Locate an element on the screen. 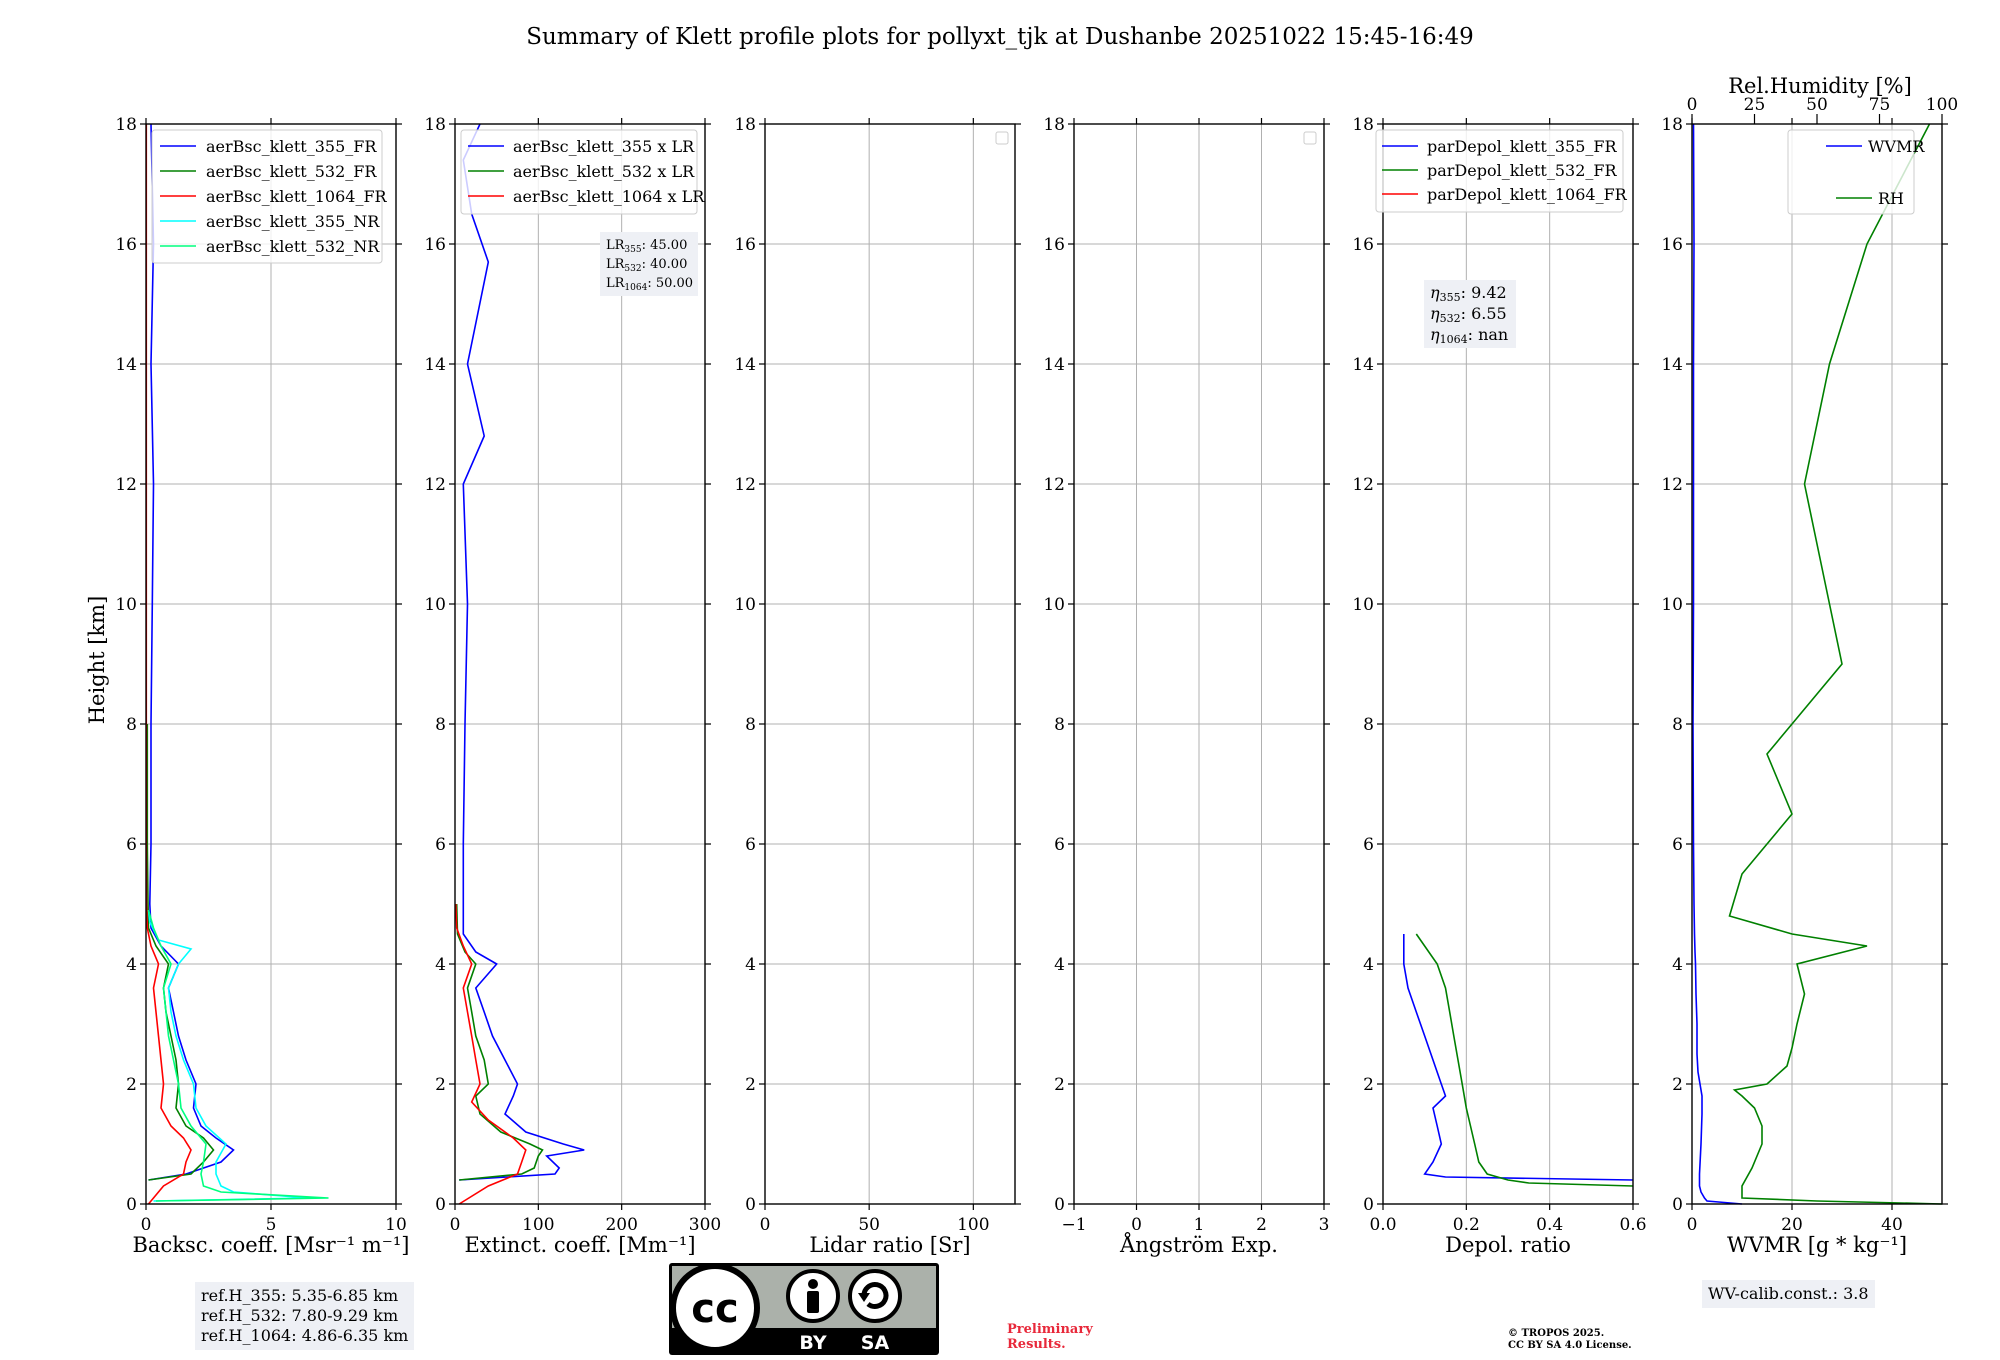 Image resolution: width=2000 pixels, height=1360 pixels. copyright-line: CC BY SA 4.0 License. is located at coordinates (1570, 1345).